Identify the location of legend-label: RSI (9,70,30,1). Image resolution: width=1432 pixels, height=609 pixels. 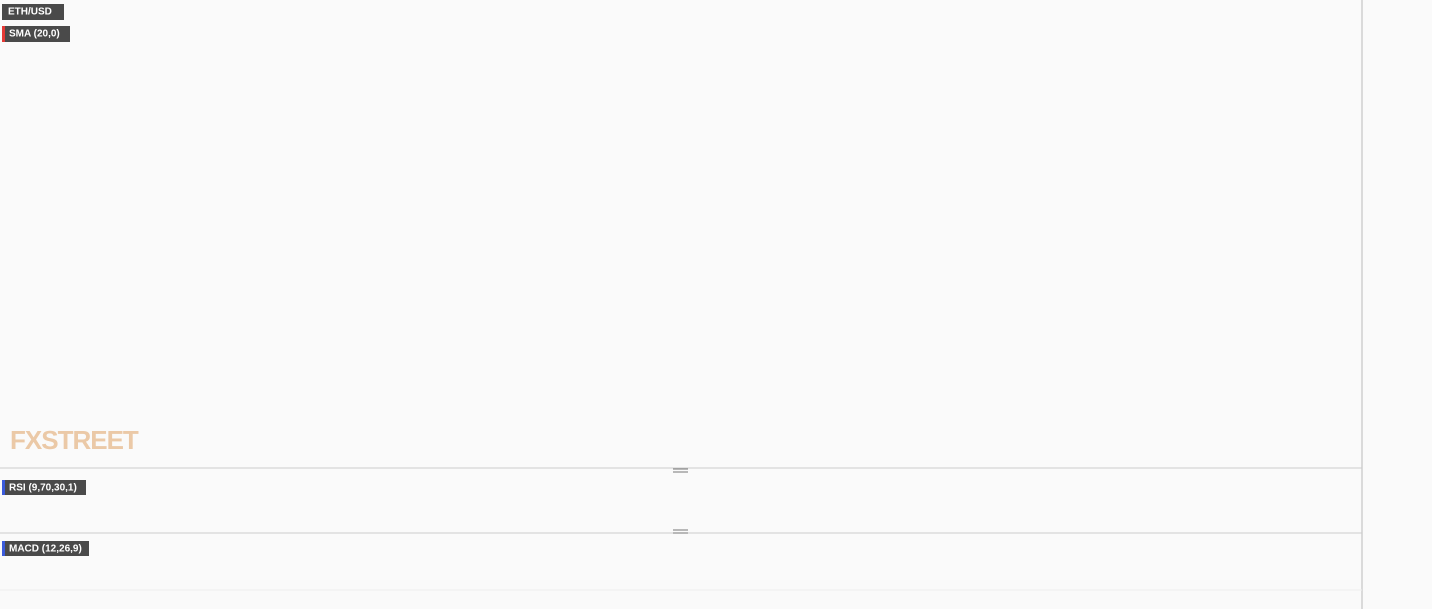
(43, 488).